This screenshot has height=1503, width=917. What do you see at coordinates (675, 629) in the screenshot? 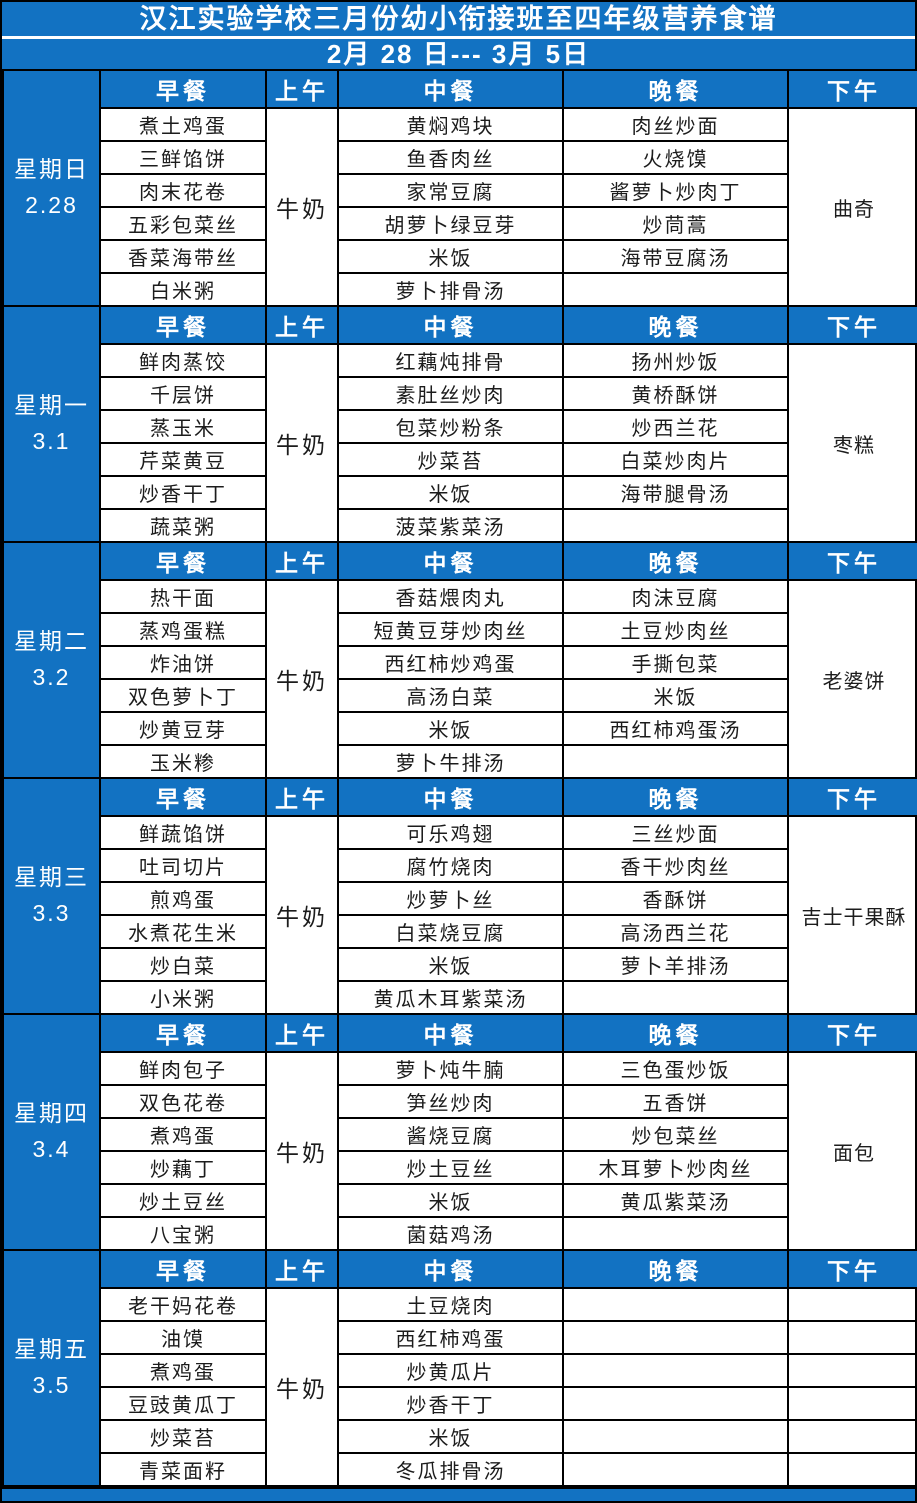
I see `dinner-cell: 土豆炒肉丝` at bounding box center [675, 629].